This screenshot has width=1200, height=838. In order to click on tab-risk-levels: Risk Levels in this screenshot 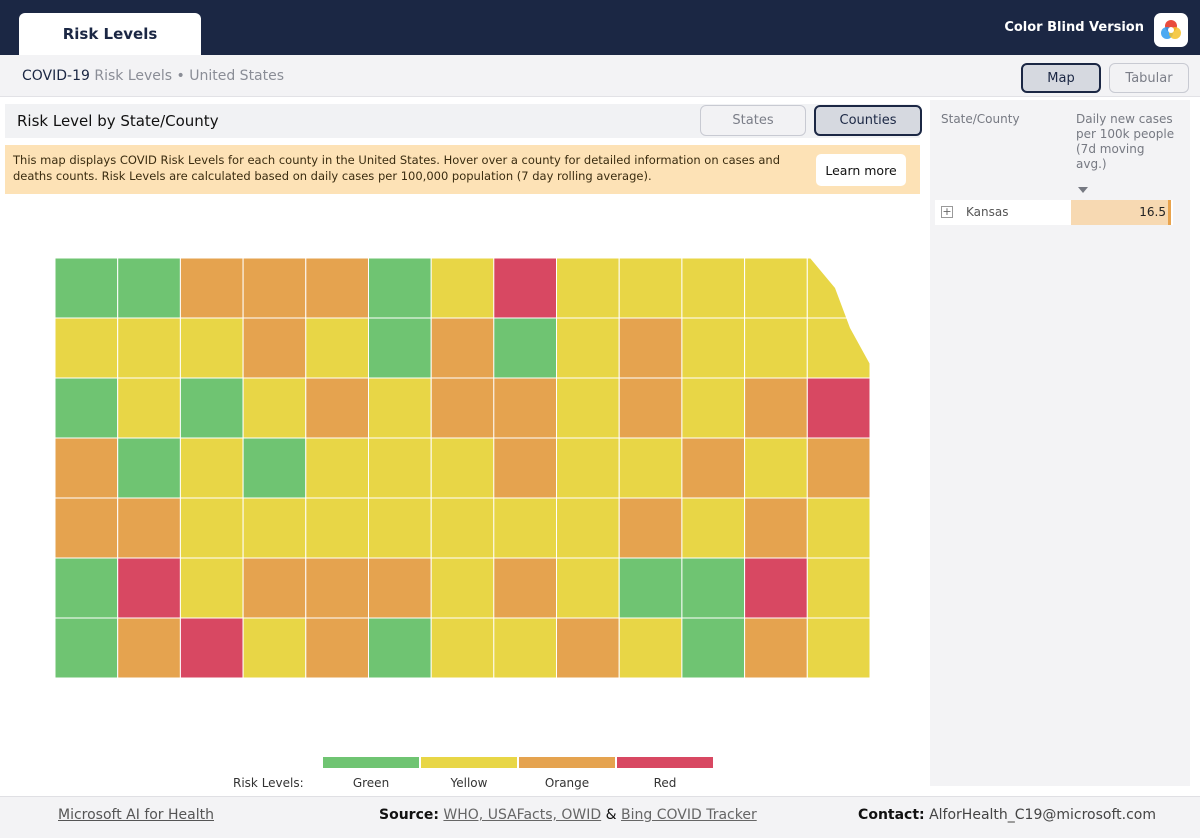, I will do `click(110, 34)`.